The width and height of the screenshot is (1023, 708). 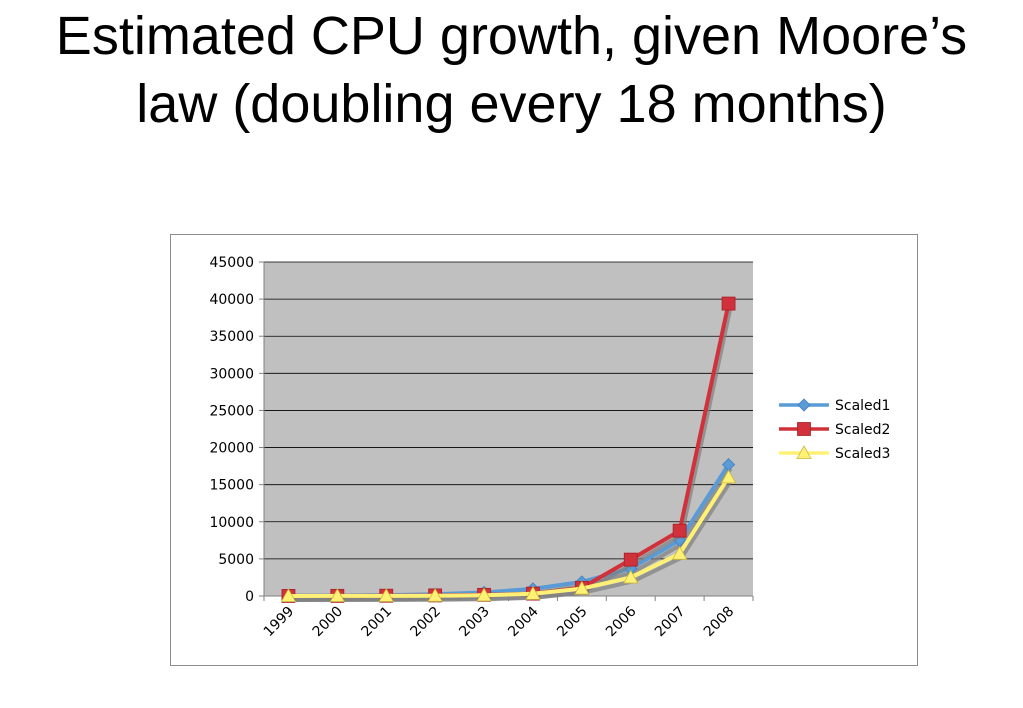 I want to click on legend: Scaled1 Scaled2 Scaled3, so click(x=834, y=430).